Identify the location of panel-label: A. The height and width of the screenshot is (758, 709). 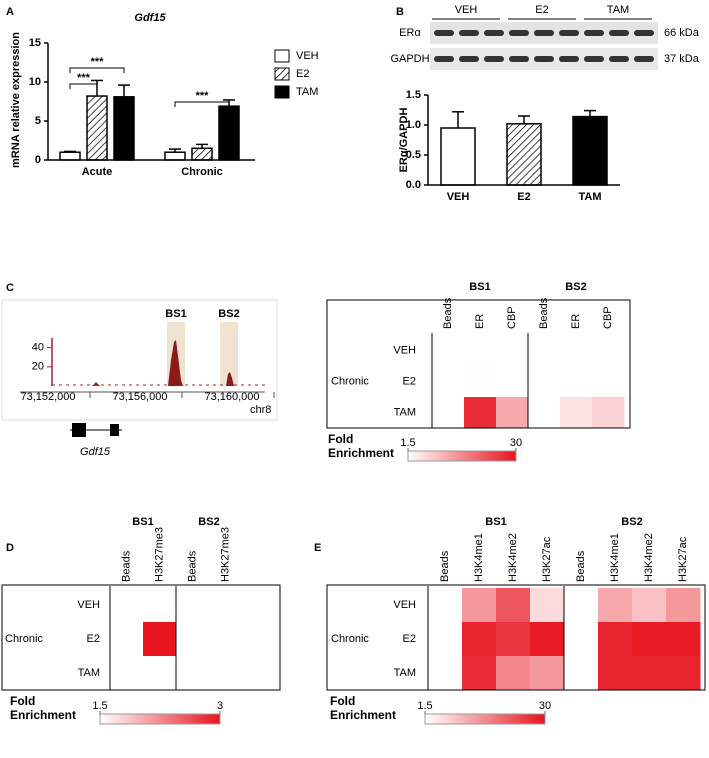
(10, 12).